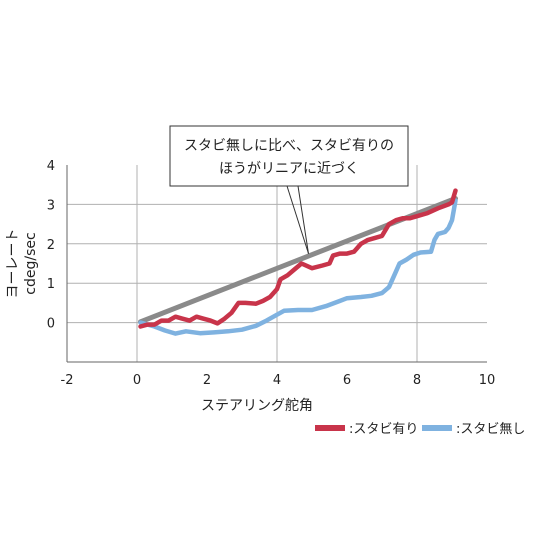  I want to click on callout: スタビ無しに比べ、スタビ有りの ほうがリニアに近づく, so click(289, 189).